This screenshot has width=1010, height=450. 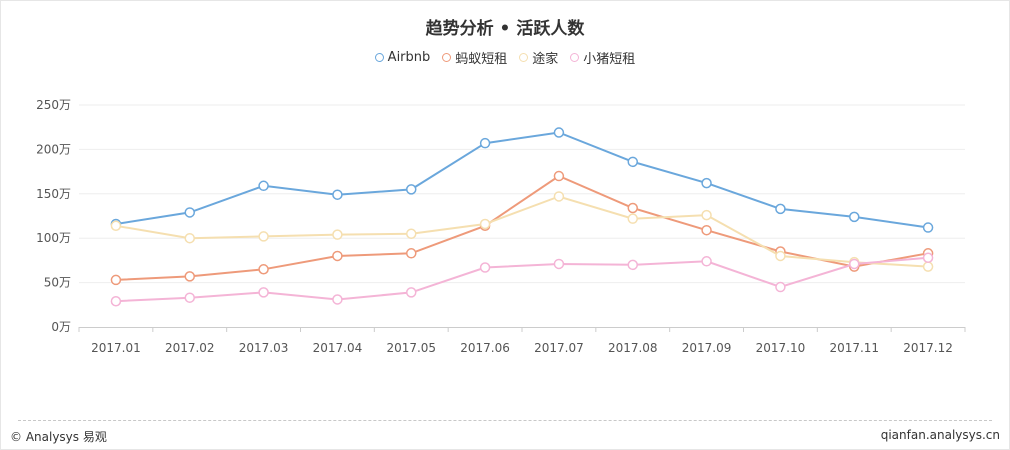 I want to click on x-tick-label: 2017.07, so click(x=559, y=348).